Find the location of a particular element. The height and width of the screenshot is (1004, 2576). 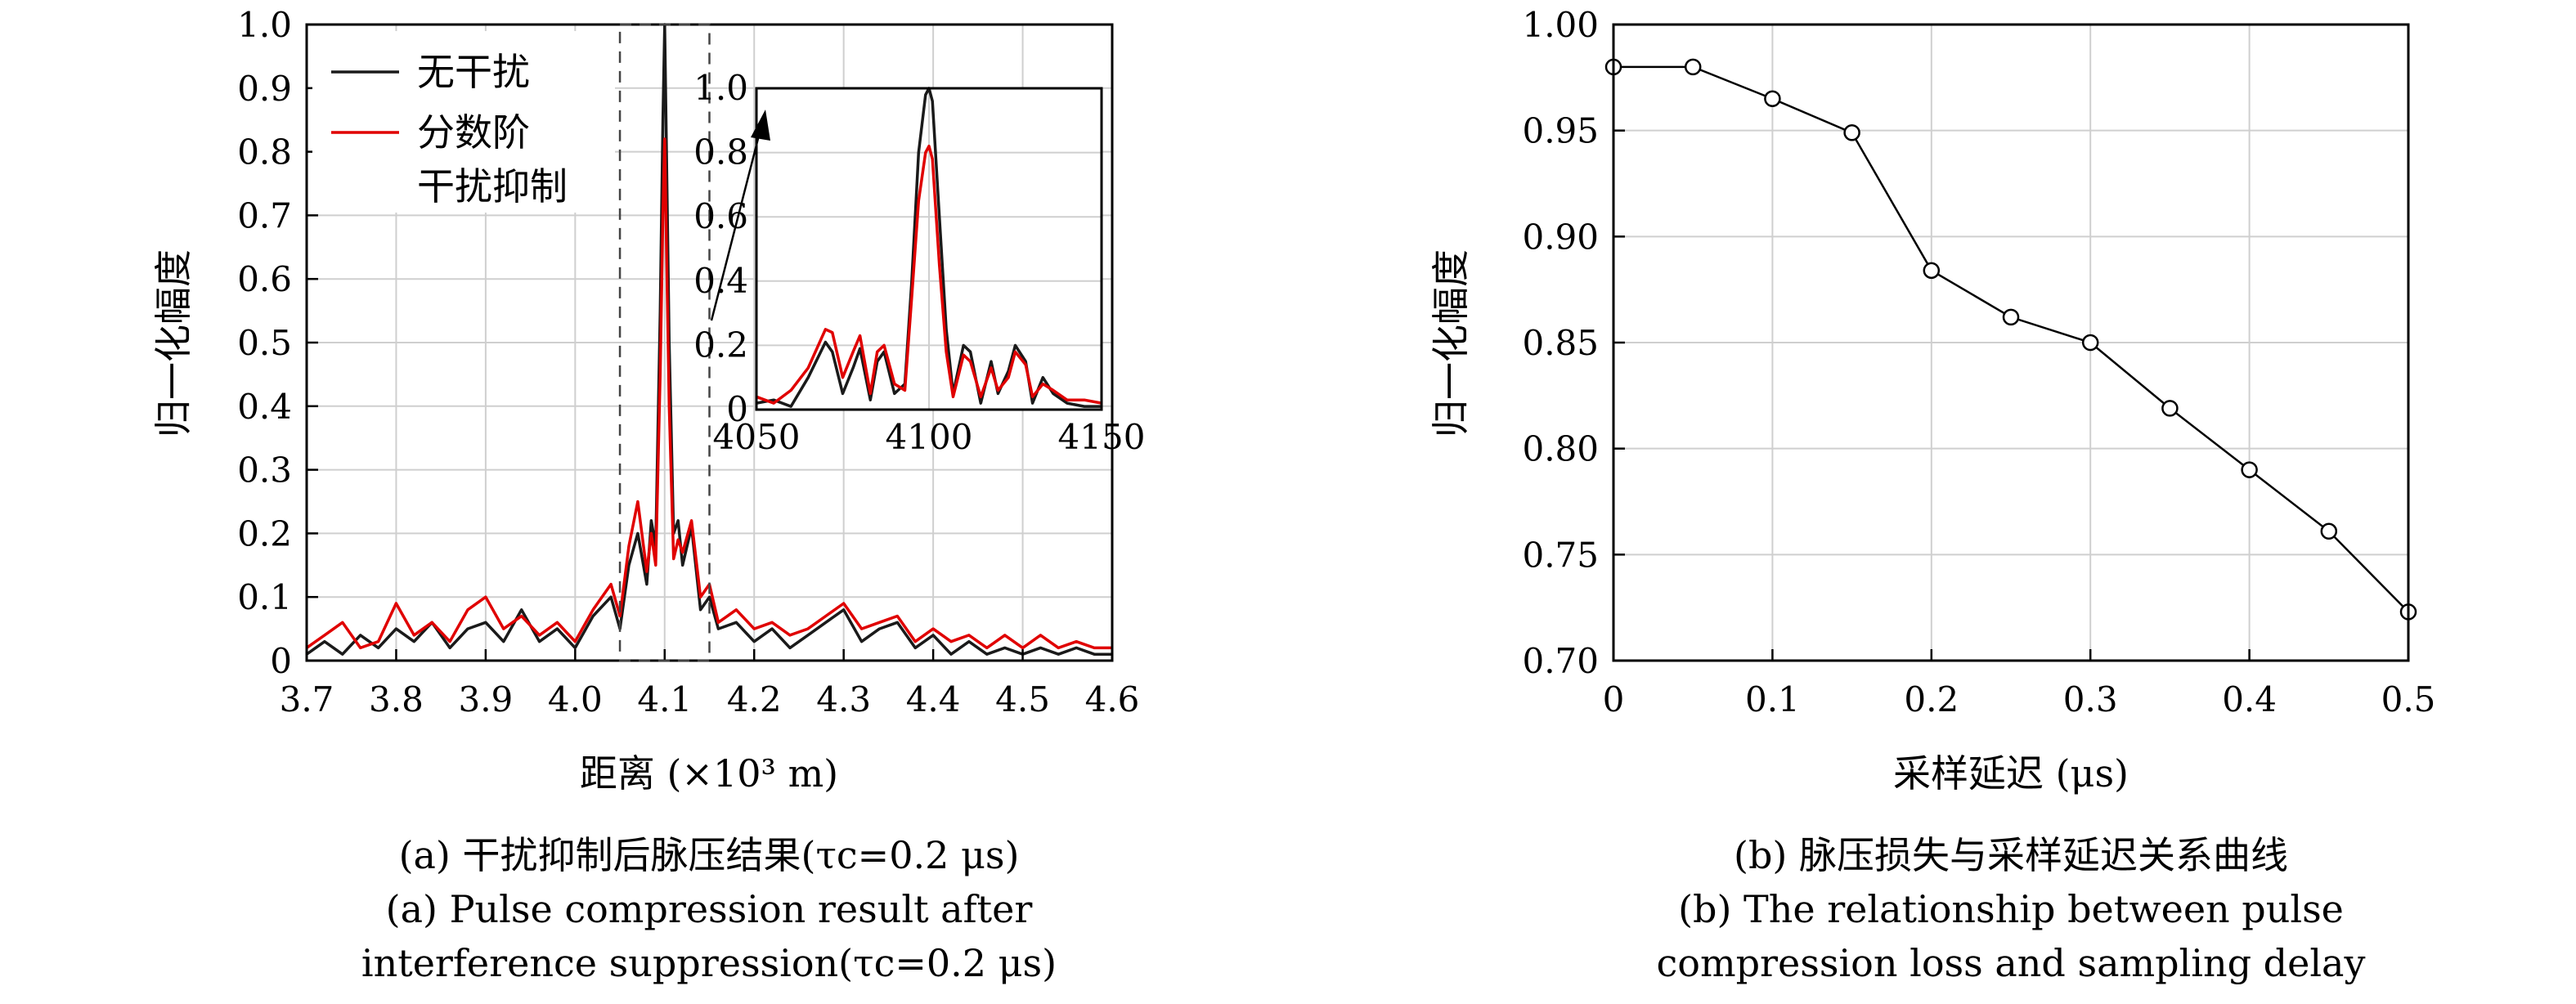

chart-a-inset-ytick-label: 0.8 is located at coordinates (720, 153).